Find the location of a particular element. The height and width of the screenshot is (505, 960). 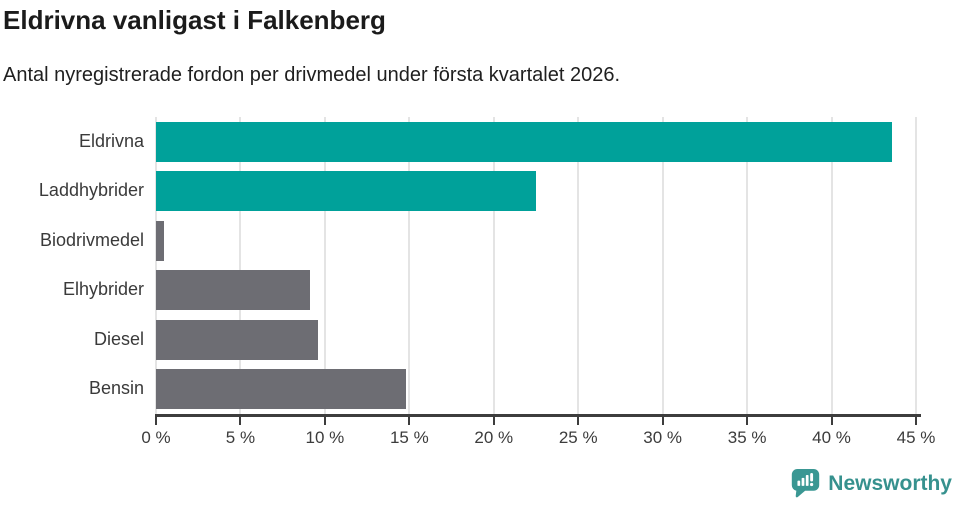

tick-label: 35 % is located at coordinates (747, 437).